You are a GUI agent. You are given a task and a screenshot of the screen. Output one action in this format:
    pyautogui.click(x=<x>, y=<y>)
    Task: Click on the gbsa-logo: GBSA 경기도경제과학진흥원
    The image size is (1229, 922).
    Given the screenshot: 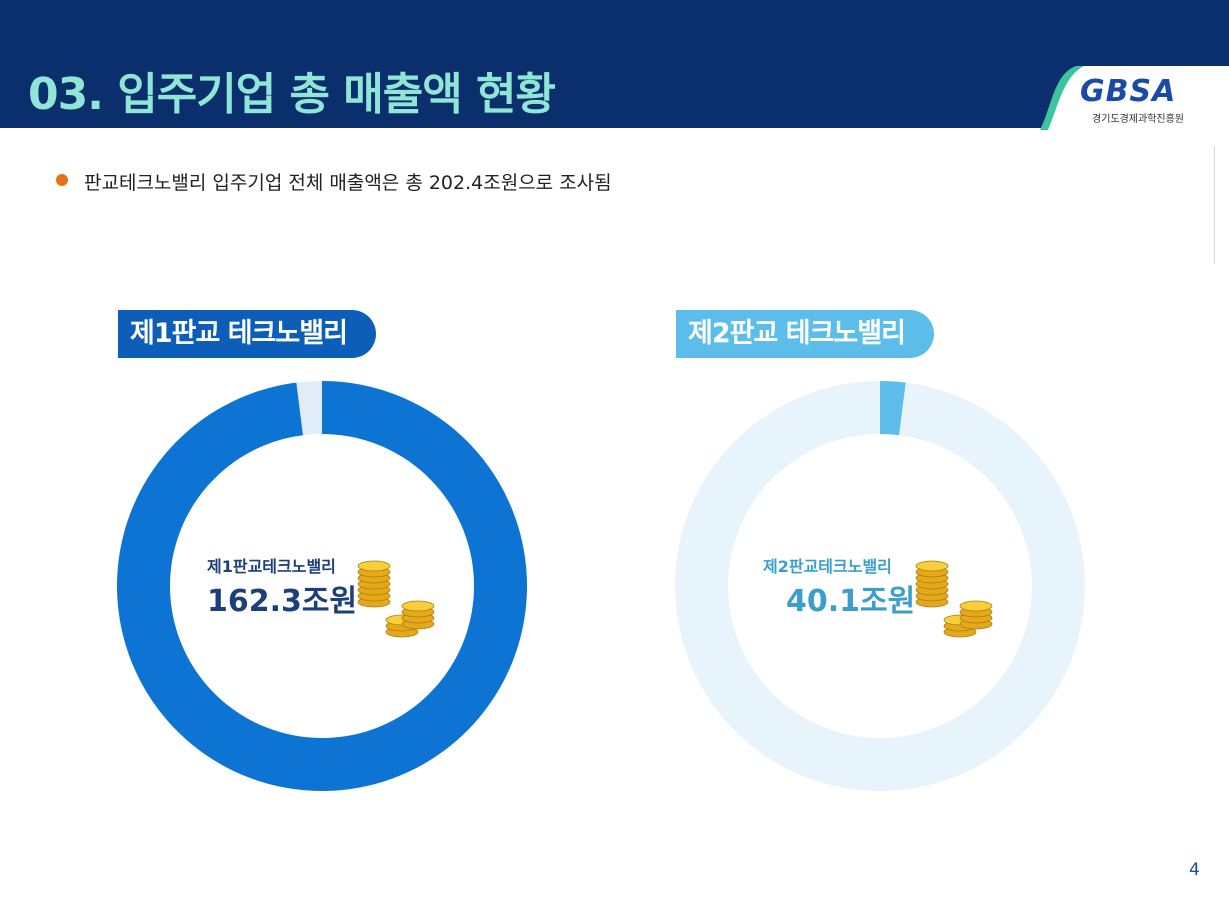 What is the action you would take?
    pyautogui.click(x=1134, y=98)
    